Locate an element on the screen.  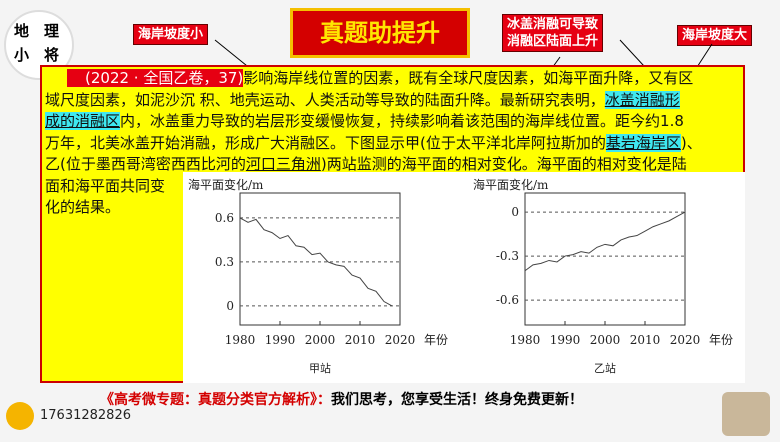
text: 化的结果。 is located at coordinates (83, 207).